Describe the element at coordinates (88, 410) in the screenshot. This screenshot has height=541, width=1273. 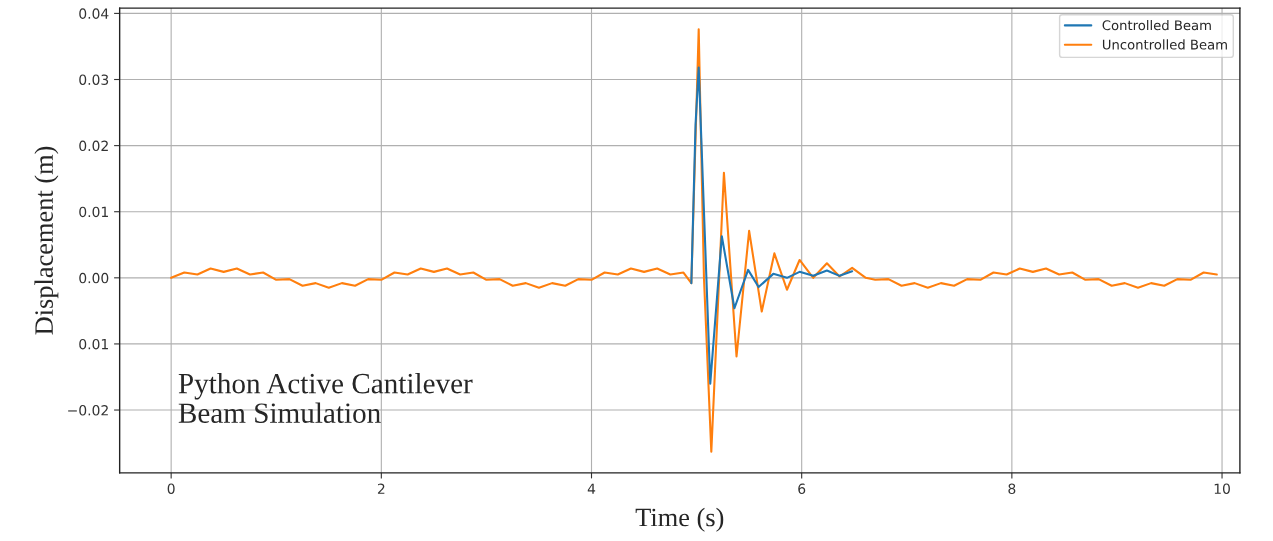
I see `y-tick-label: −0.02` at that location.